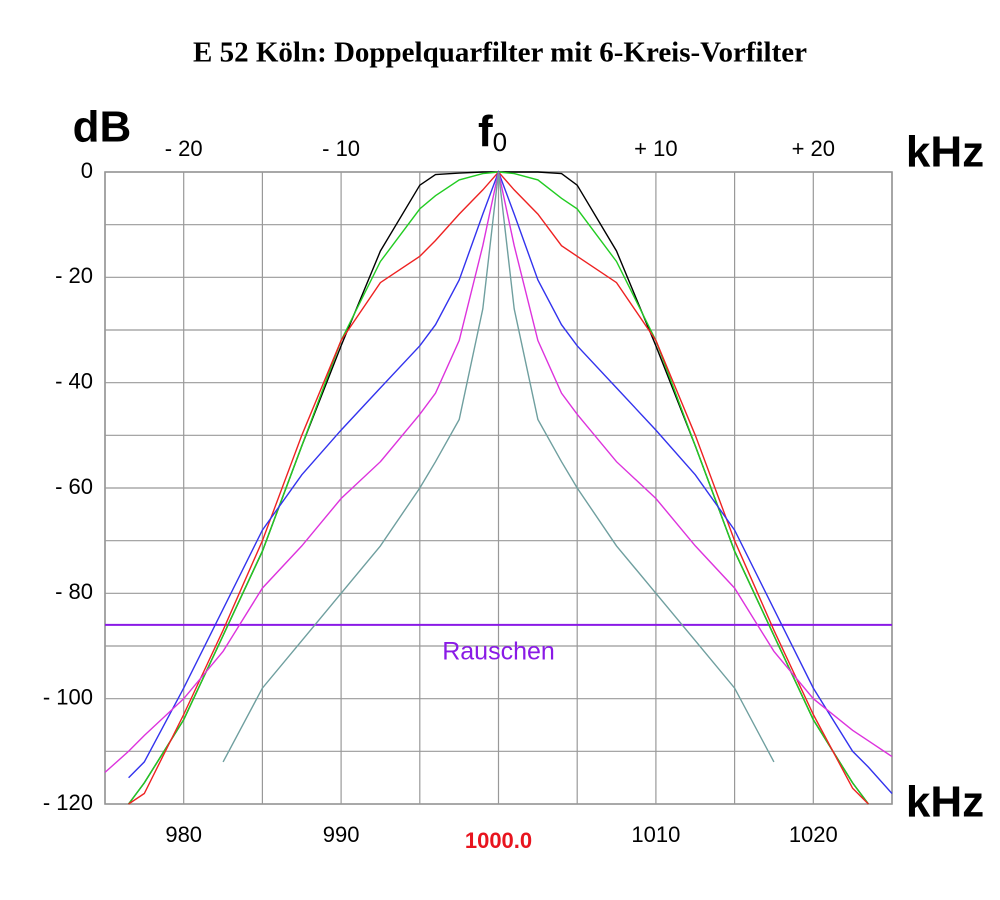 This screenshot has width=1000, height=900. What do you see at coordinates (498, 840) in the screenshot?
I see `x-tick-label: 1000.0` at bounding box center [498, 840].